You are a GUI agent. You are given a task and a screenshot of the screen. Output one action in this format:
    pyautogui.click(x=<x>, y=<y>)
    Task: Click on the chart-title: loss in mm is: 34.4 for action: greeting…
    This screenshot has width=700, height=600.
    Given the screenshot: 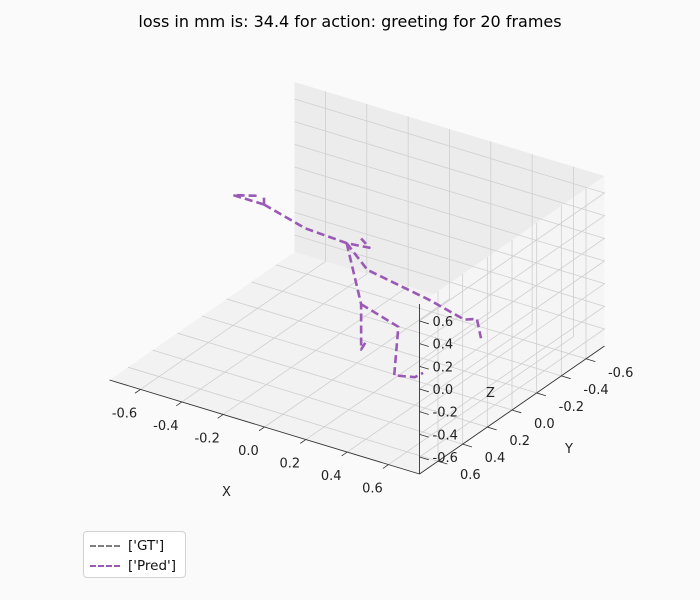 What is the action you would take?
    pyautogui.click(x=350, y=21)
    